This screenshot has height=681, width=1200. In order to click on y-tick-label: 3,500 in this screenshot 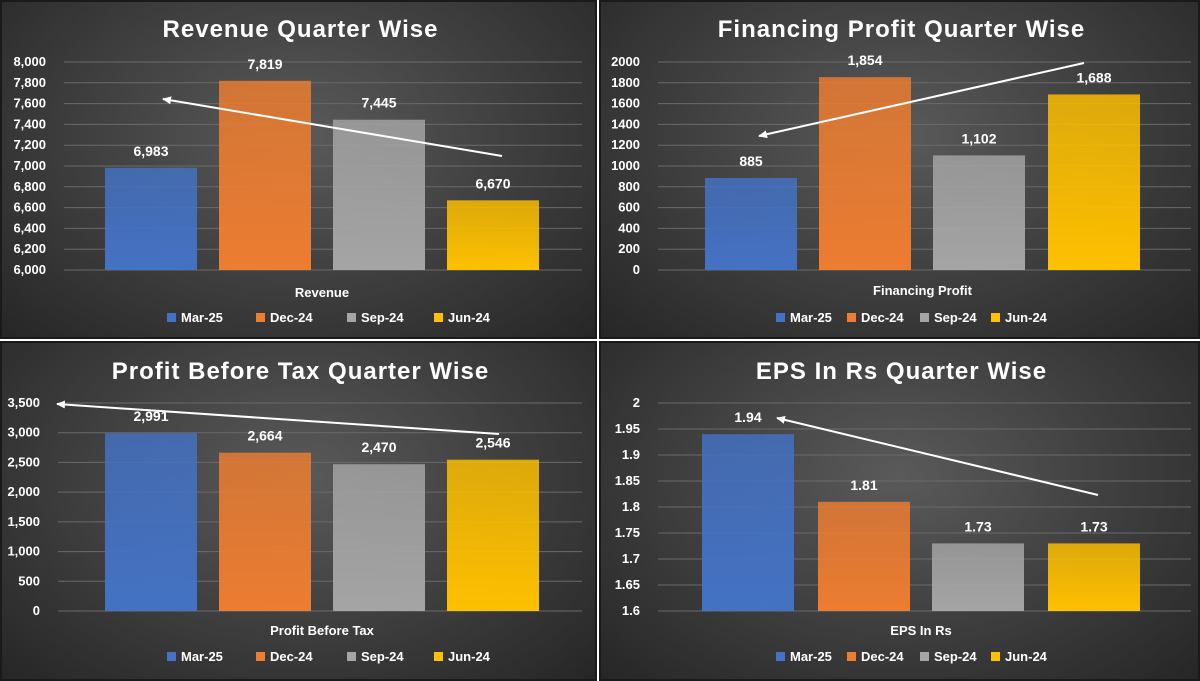, I will do `click(23, 402)`.